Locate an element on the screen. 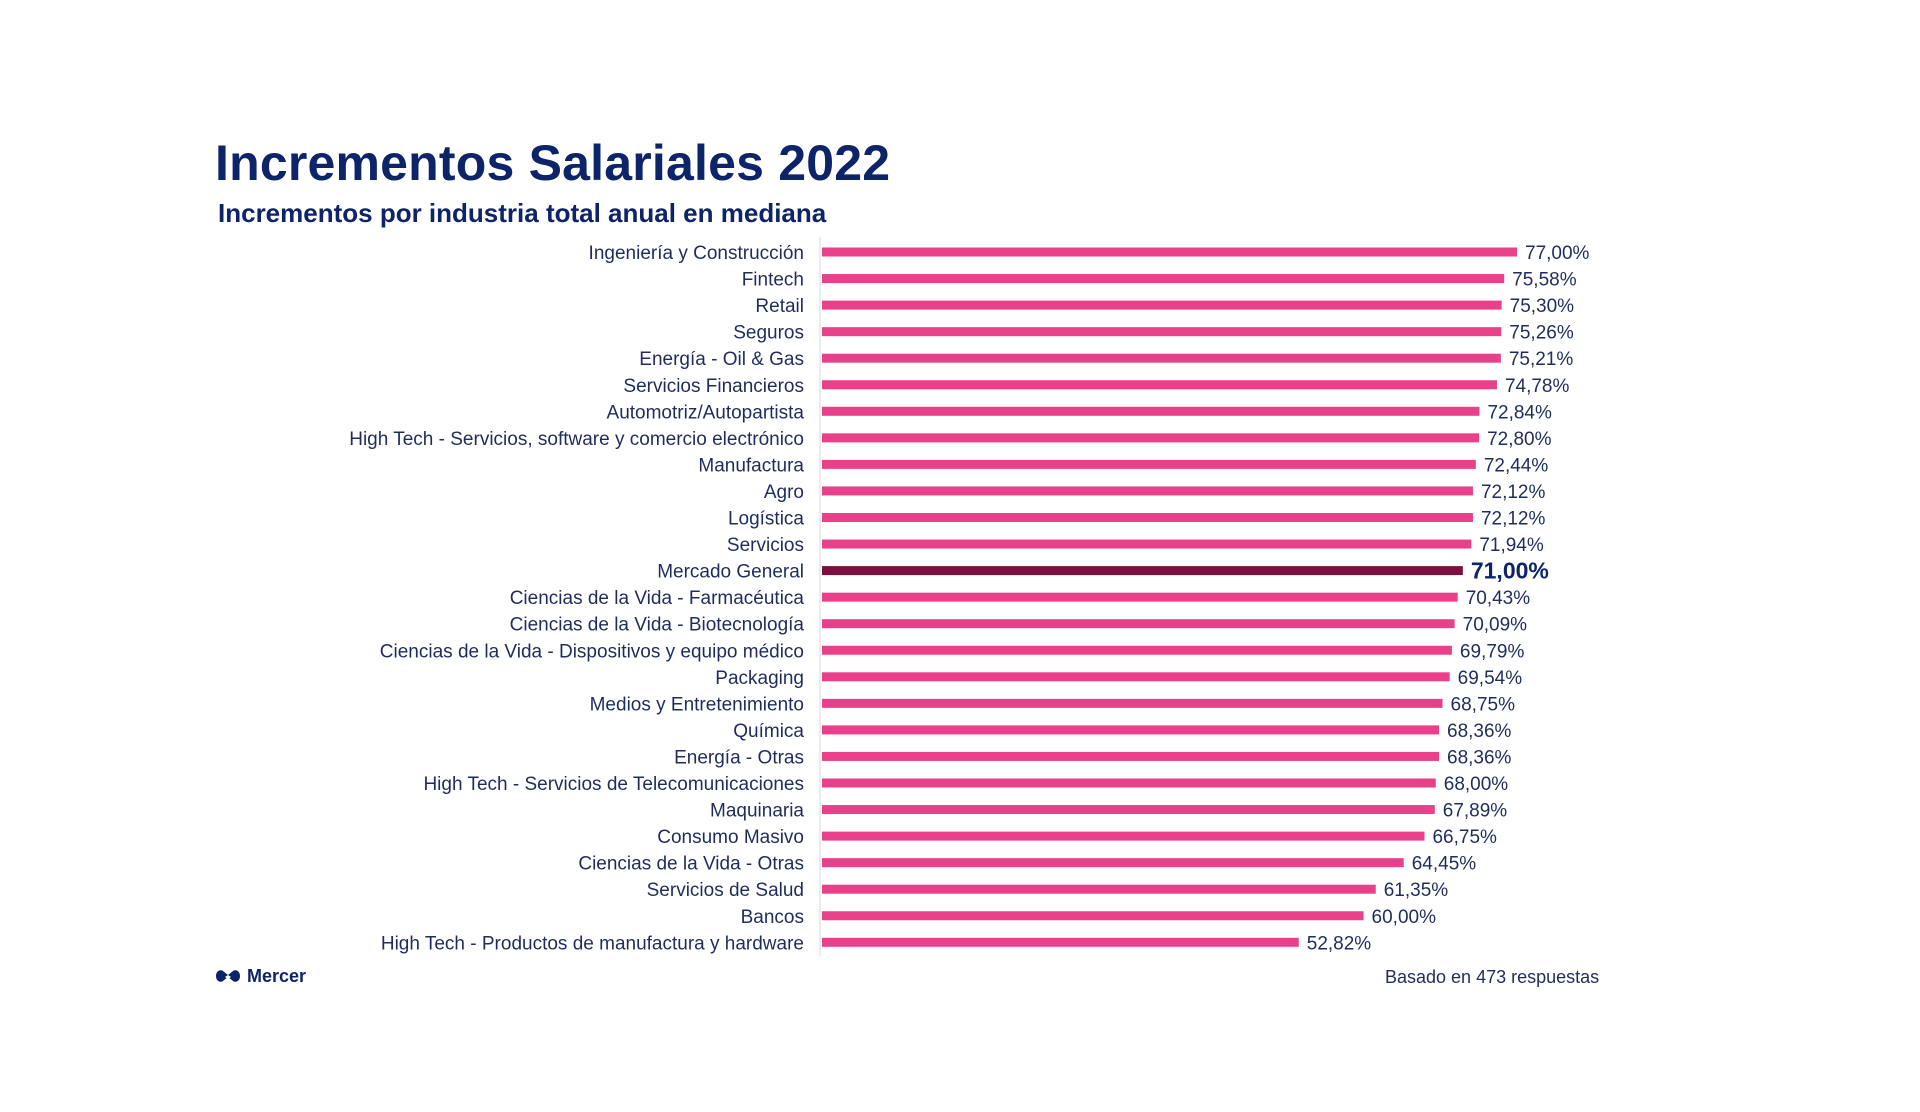 The image size is (1920, 1112). value-label: 75,58% is located at coordinates (1544, 280).